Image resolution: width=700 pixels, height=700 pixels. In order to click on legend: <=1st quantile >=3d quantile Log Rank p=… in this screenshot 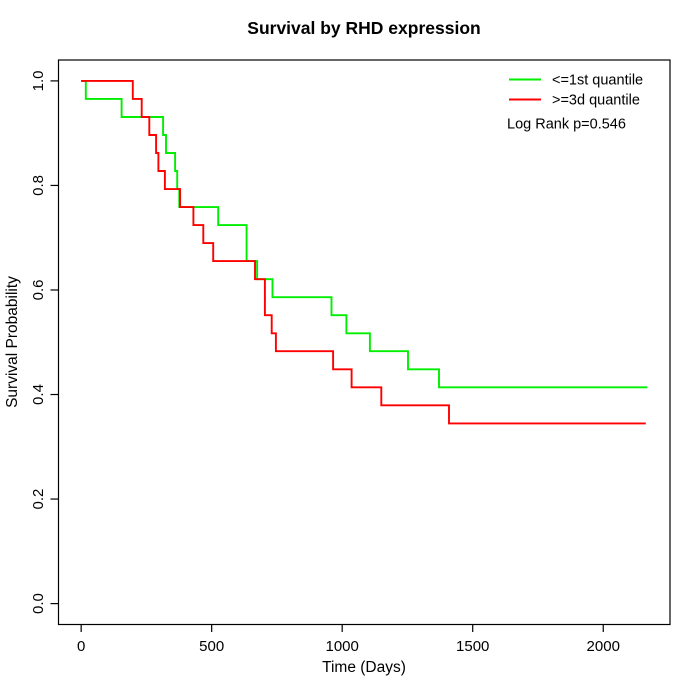, I will do `click(575, 103)`.